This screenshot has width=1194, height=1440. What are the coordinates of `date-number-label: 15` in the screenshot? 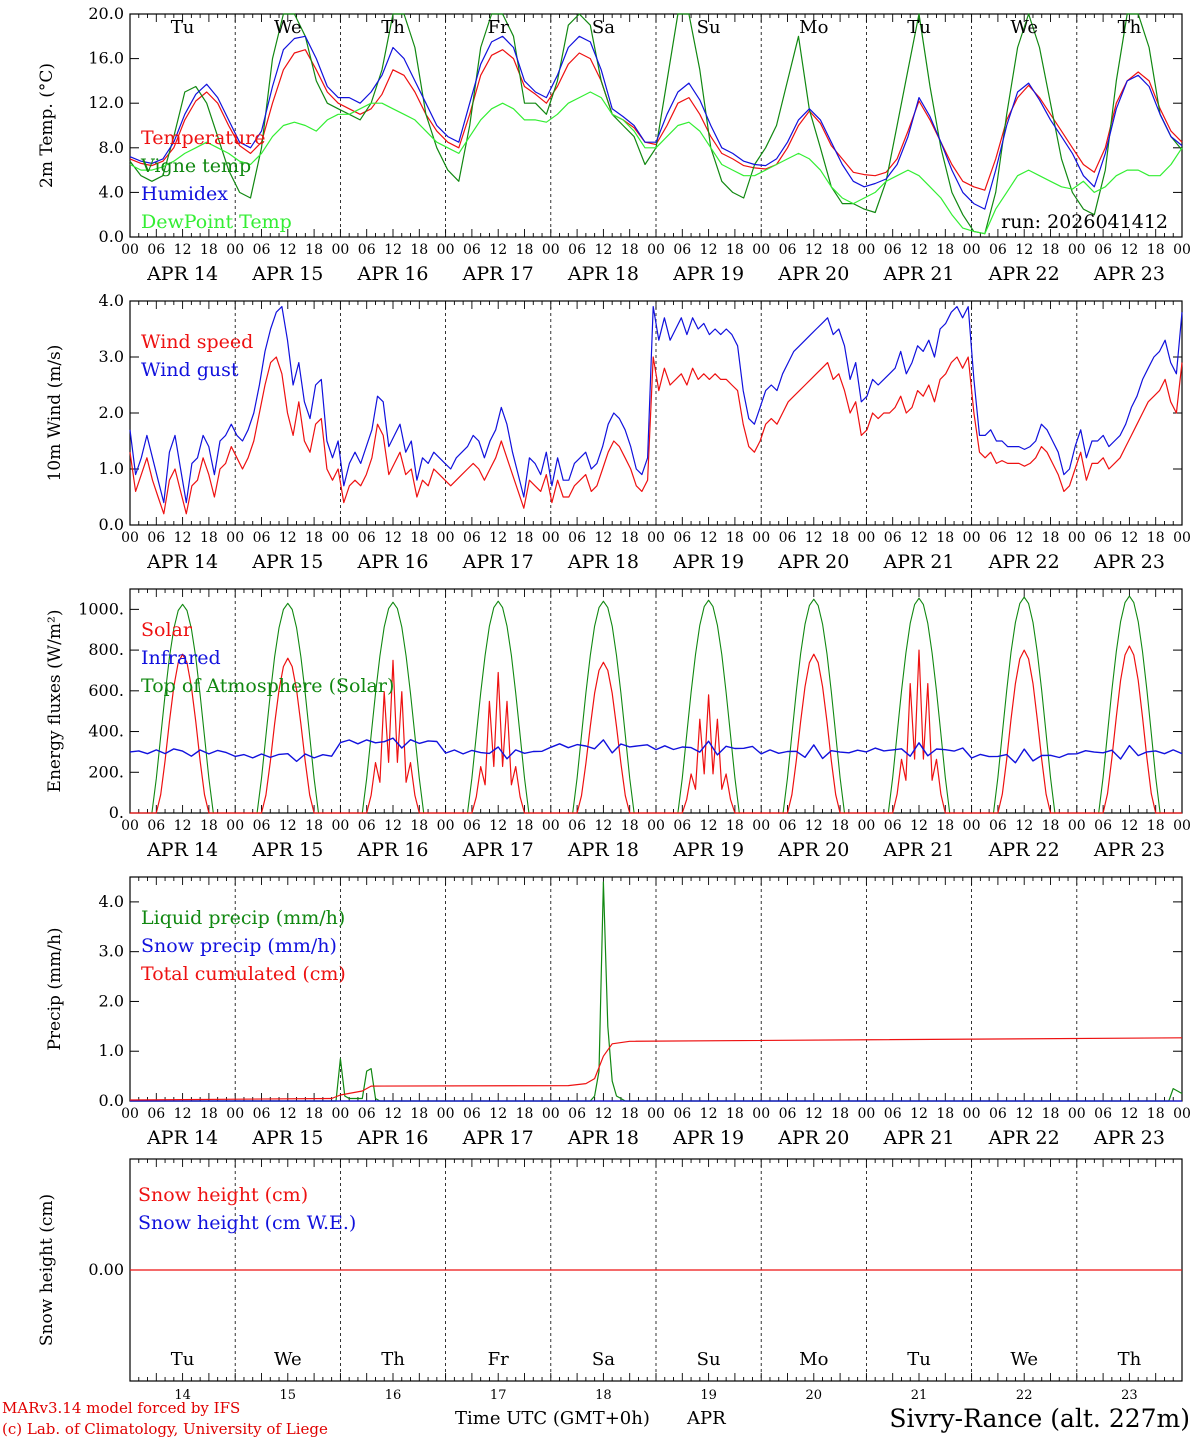 It's located at (288, 1395).